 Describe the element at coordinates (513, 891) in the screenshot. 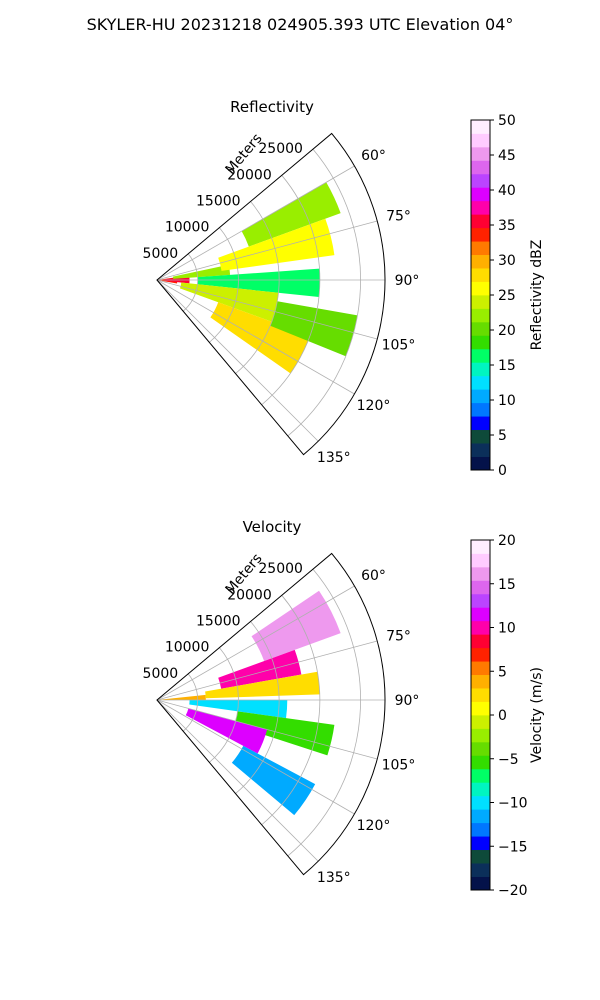

I see `colorbar-tick-label: −20` at that location.